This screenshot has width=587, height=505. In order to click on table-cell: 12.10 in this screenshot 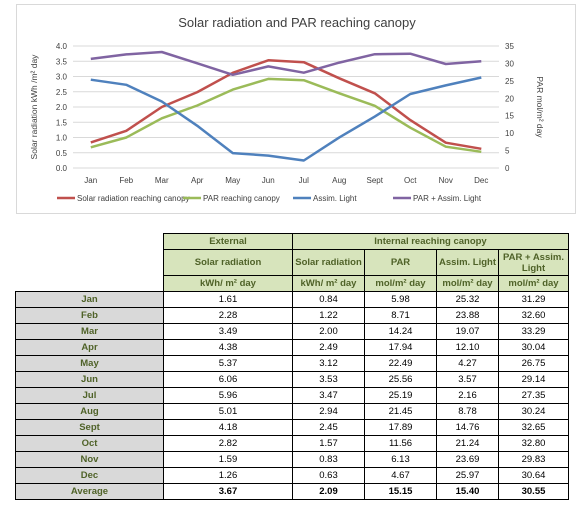, I will do `click(467, 347)`.